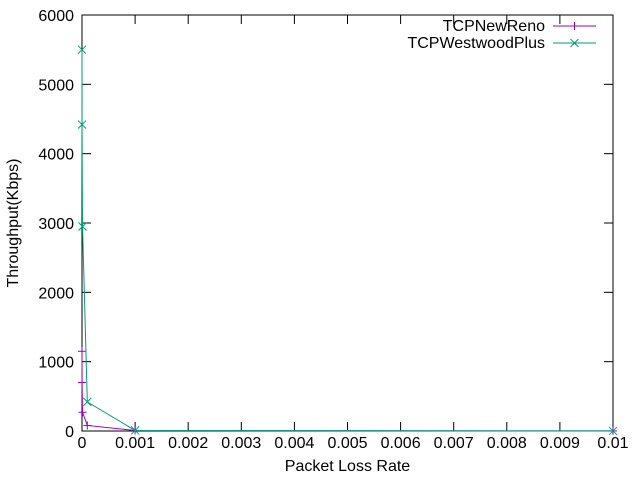 This screenshot has height=480, width=640. I want to click on y-tick: 5000, so click(325, 85).